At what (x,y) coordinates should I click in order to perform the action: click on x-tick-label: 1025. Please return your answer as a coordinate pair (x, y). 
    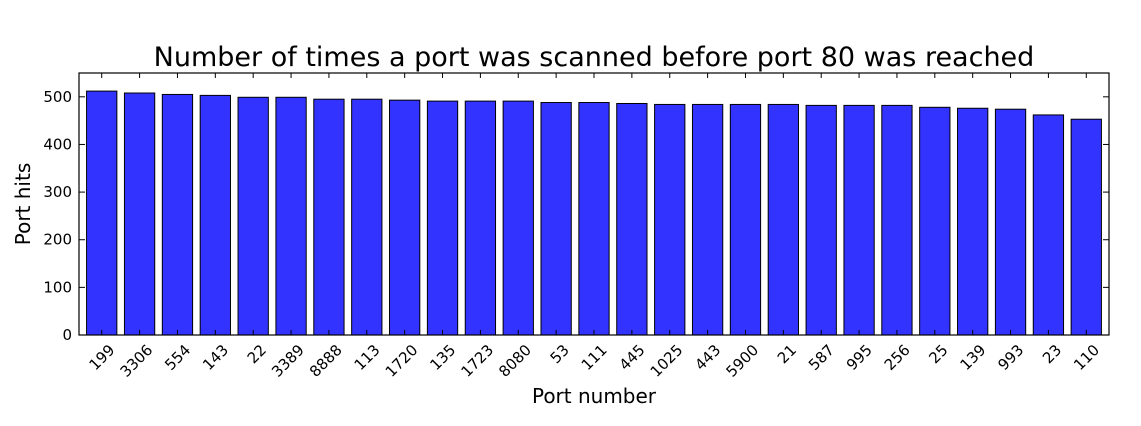
    Looking at the image, I should click on (667, 361).